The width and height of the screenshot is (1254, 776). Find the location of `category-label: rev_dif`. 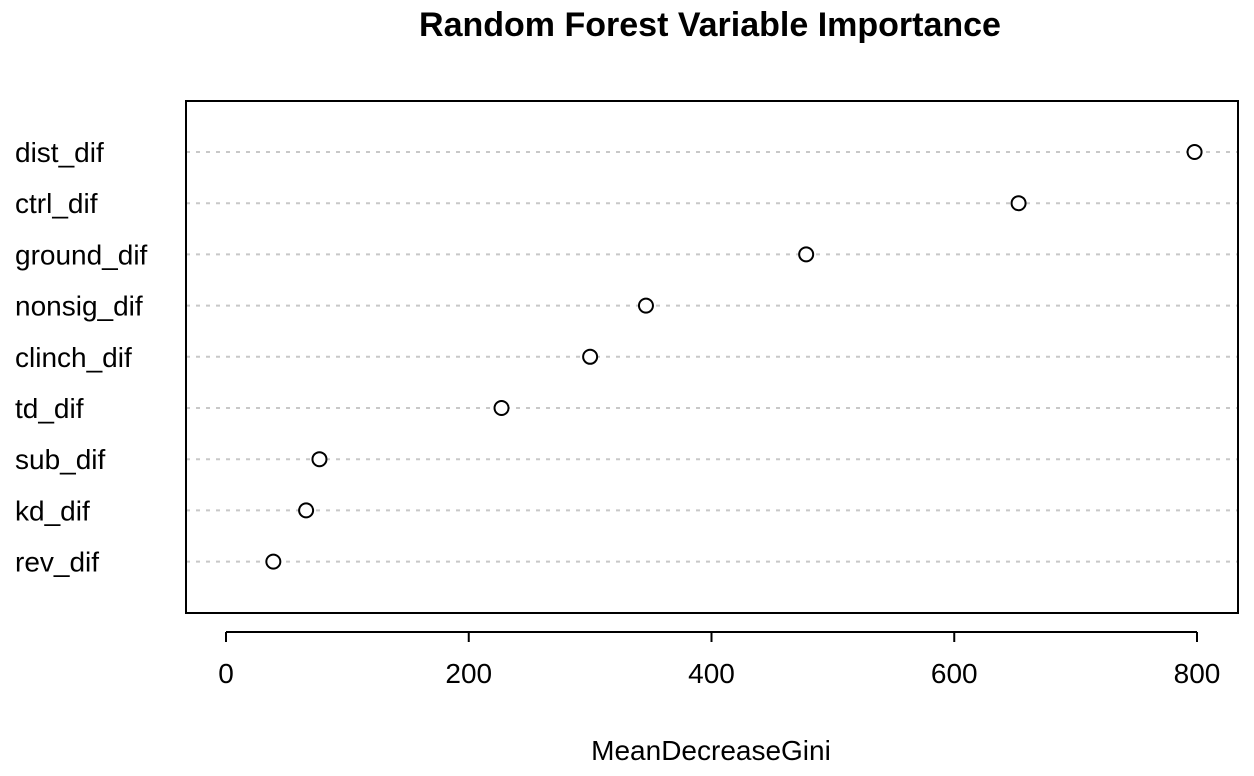

category-label: rev_dif is located at coordinates (57, 562).